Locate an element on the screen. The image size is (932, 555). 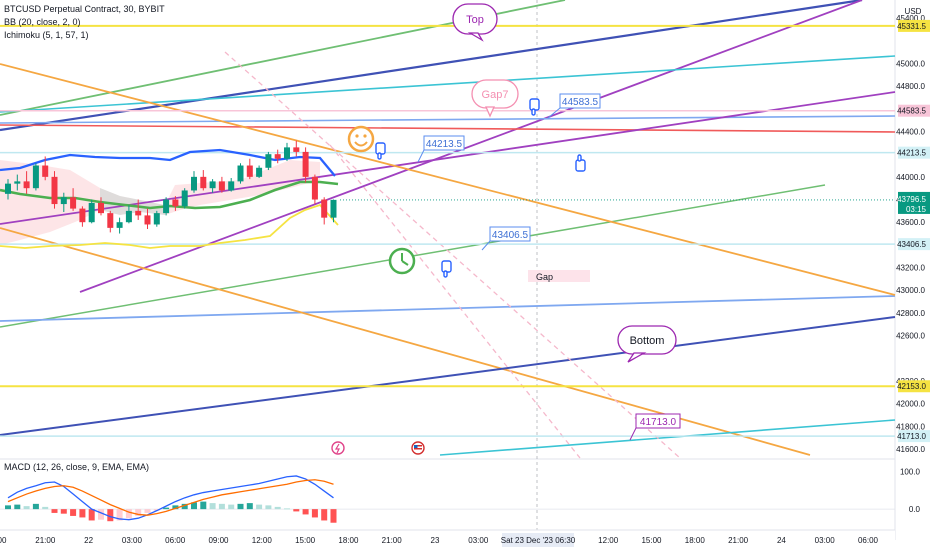
symbol-legend: BTCUSD Perpetual Contract, 30, BYBIT is located at coordinates (84, 9).